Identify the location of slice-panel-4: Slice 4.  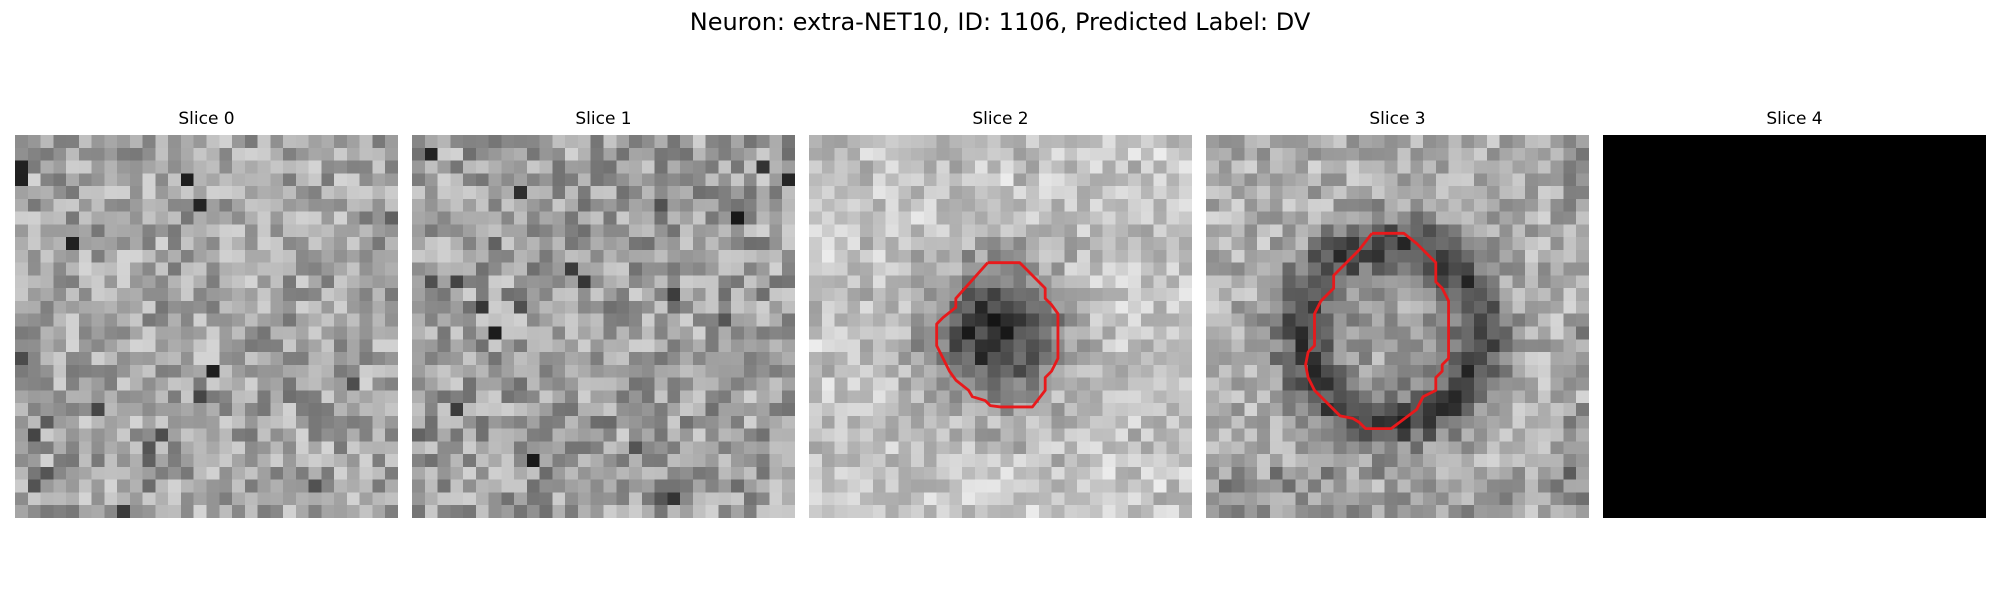
(1794, 313).